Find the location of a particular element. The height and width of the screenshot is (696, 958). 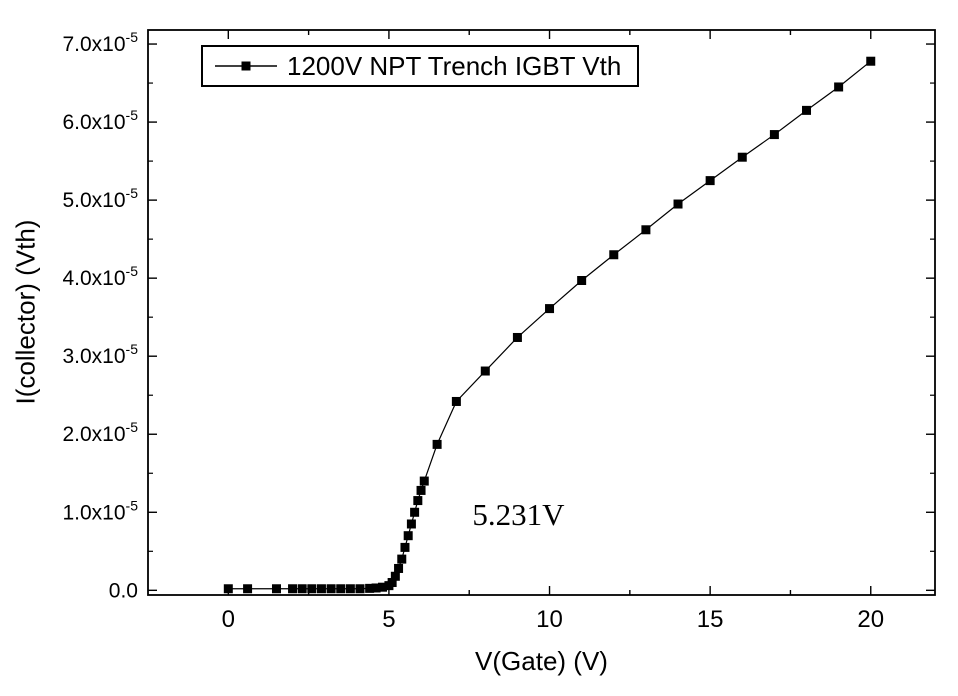

legend: 1200V NPT Trench IGBT Vth is located at coordinates (420, 66).